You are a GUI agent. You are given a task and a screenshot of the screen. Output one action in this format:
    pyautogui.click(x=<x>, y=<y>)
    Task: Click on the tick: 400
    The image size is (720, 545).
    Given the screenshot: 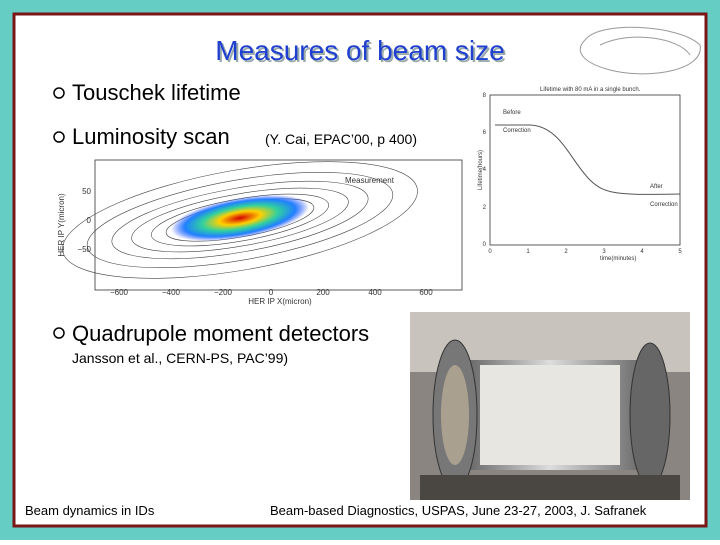 What is the action you would take?
    pyautogui.click(x=375, y=292)
    